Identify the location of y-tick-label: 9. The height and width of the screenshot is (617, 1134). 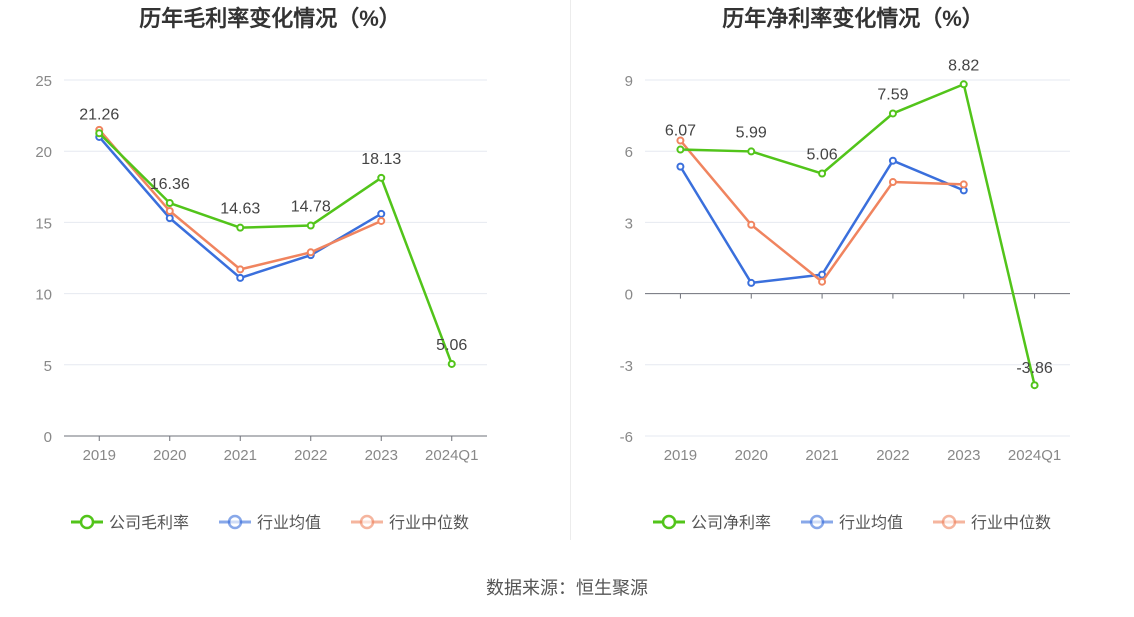
(629, 81).